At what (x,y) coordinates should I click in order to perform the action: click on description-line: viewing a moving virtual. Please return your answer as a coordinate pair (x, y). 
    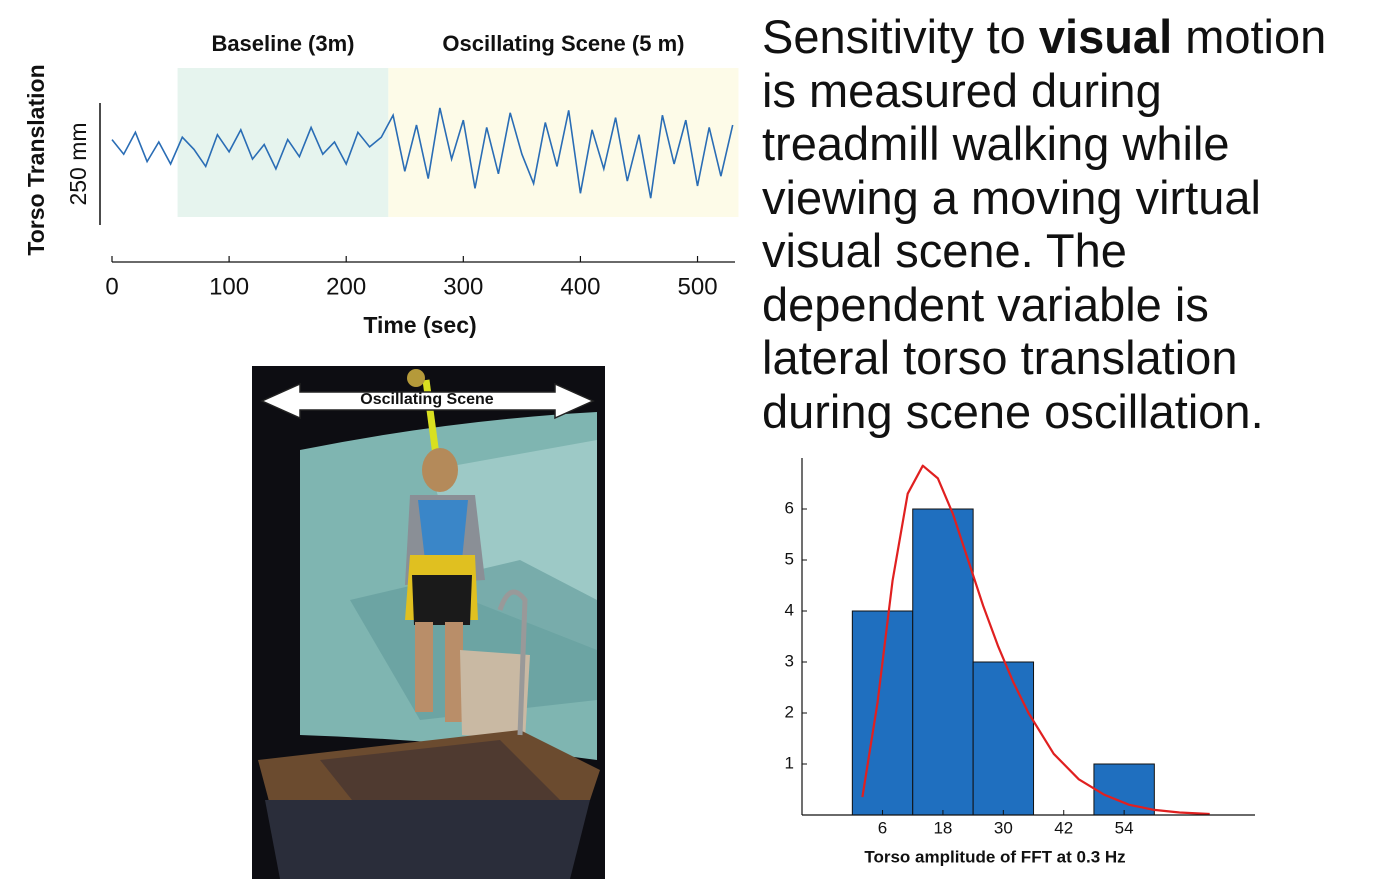
    Looking at the image, I should click on (1044, 198).